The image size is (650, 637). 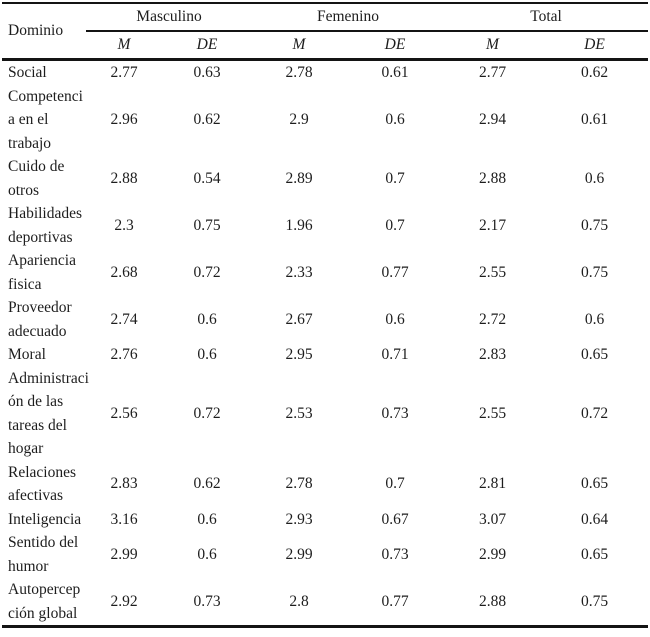 What do you see at coordinates (124, 46) in the screenshot?
I see `masculino-mean-header: M` at bounding box center [124, 46].